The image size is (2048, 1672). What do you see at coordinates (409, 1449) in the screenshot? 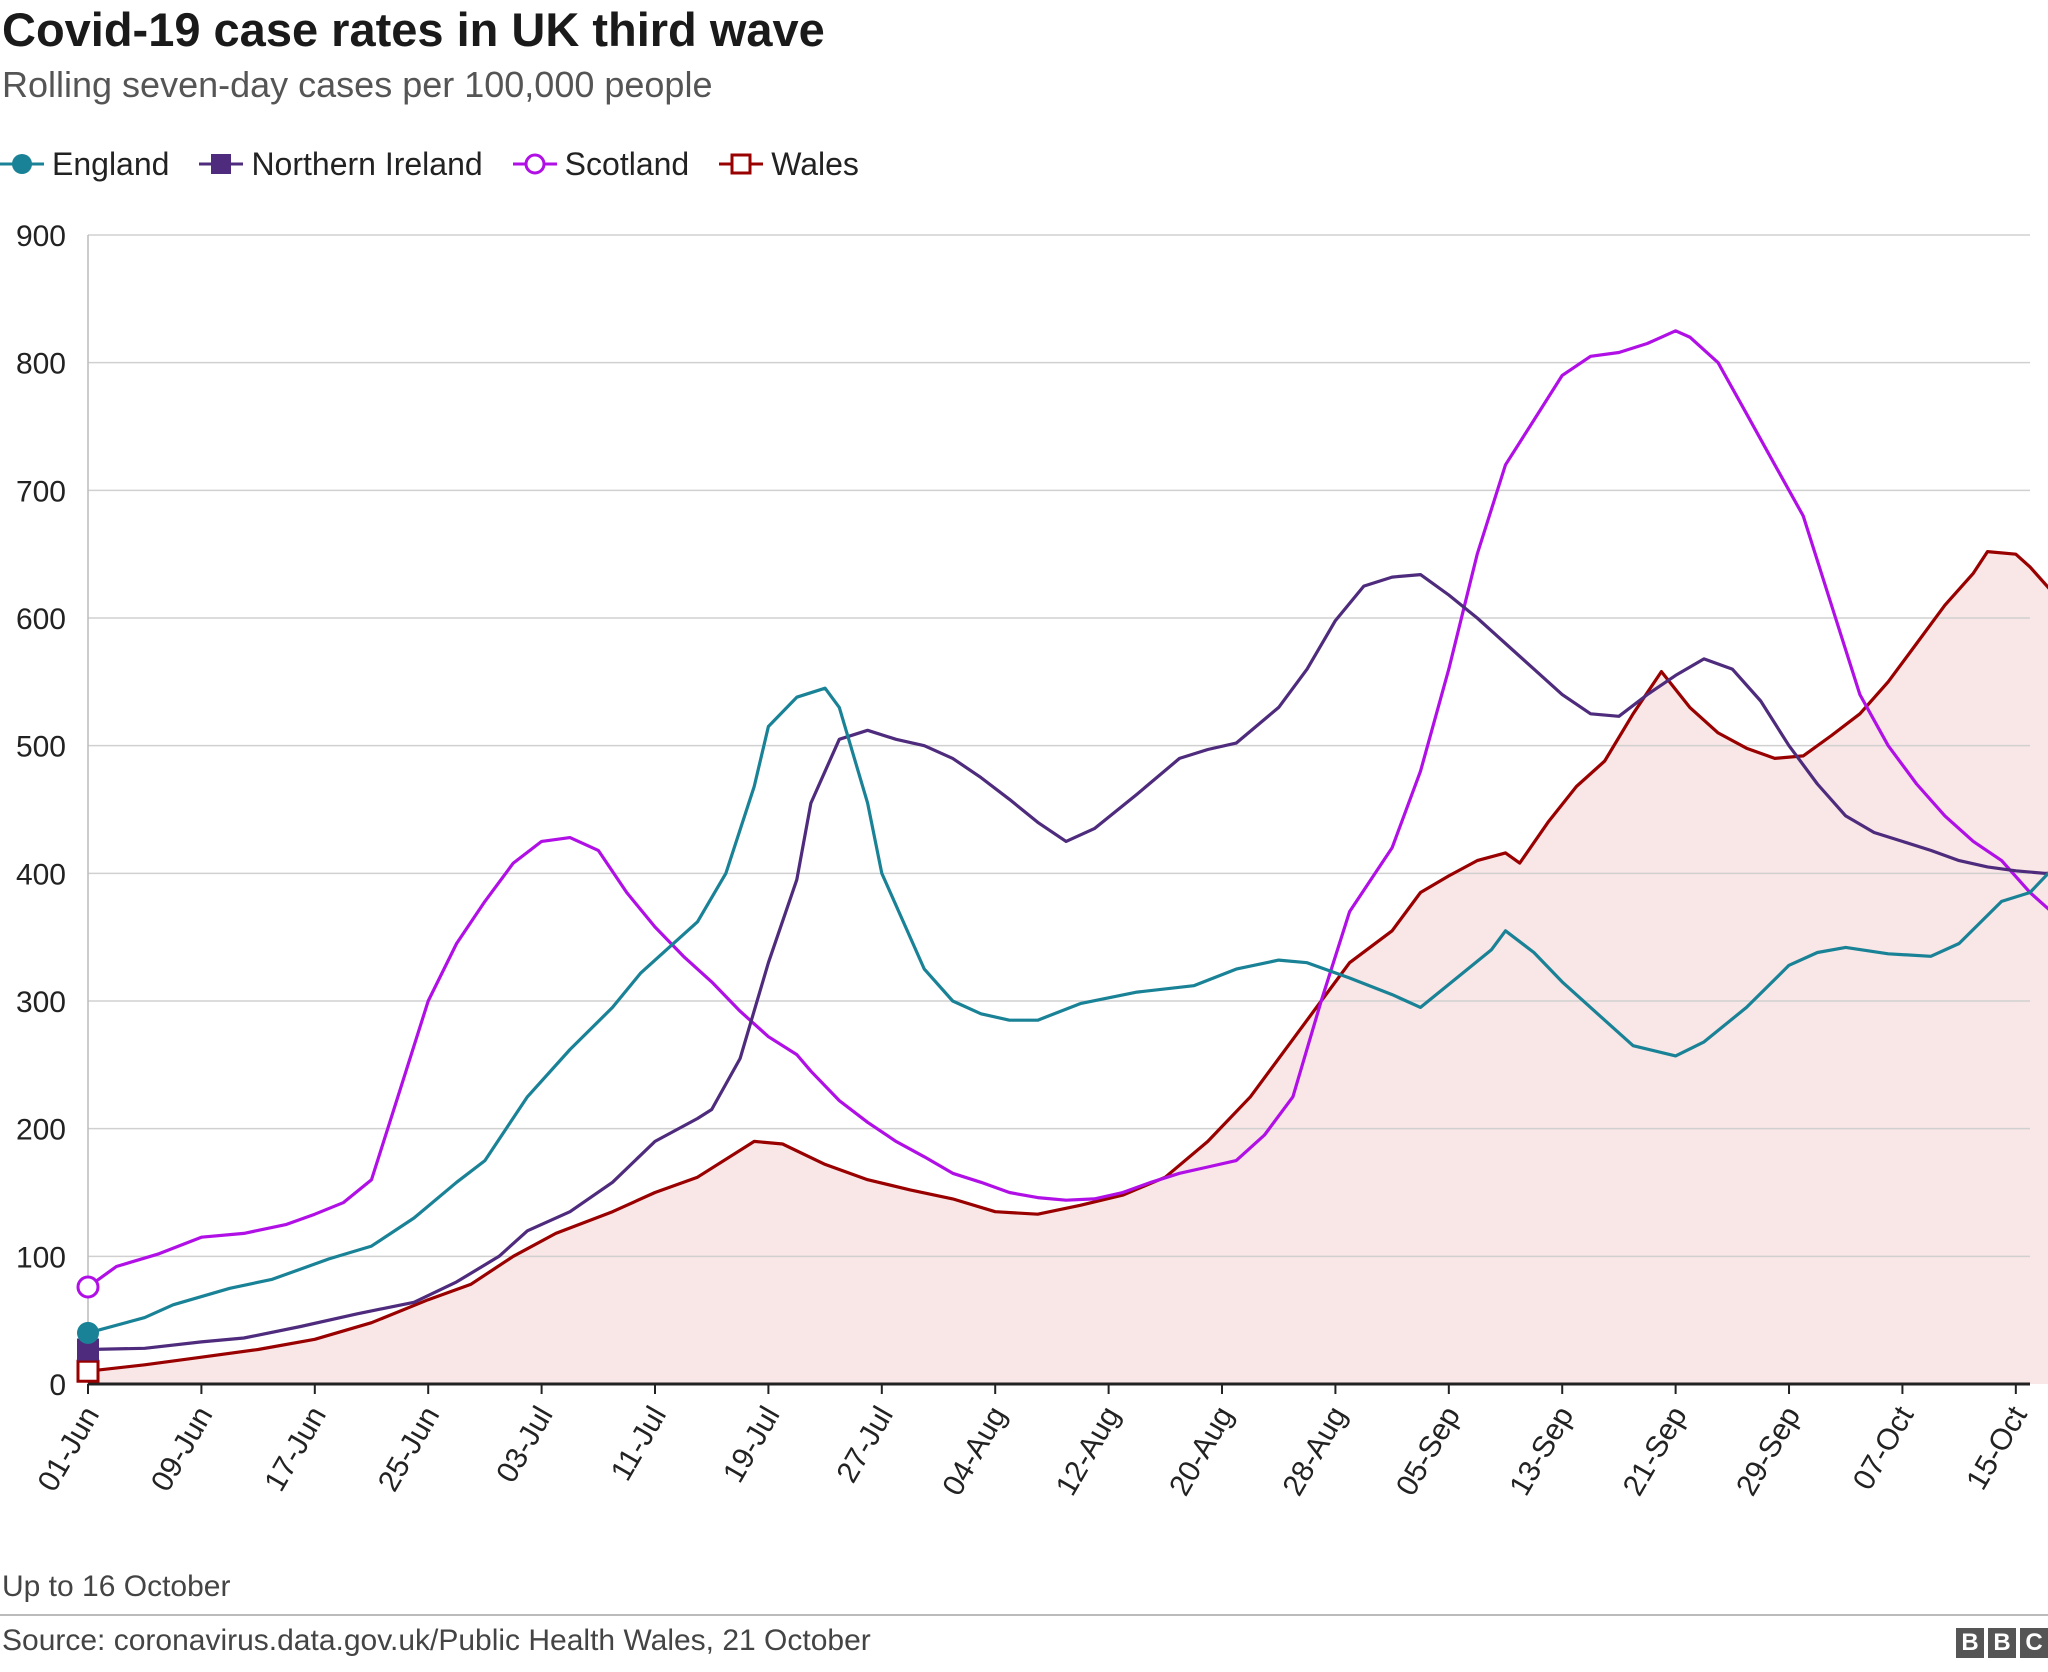
I see `x-tick-label: 25-Jun` at bounding box center [409, 1449].